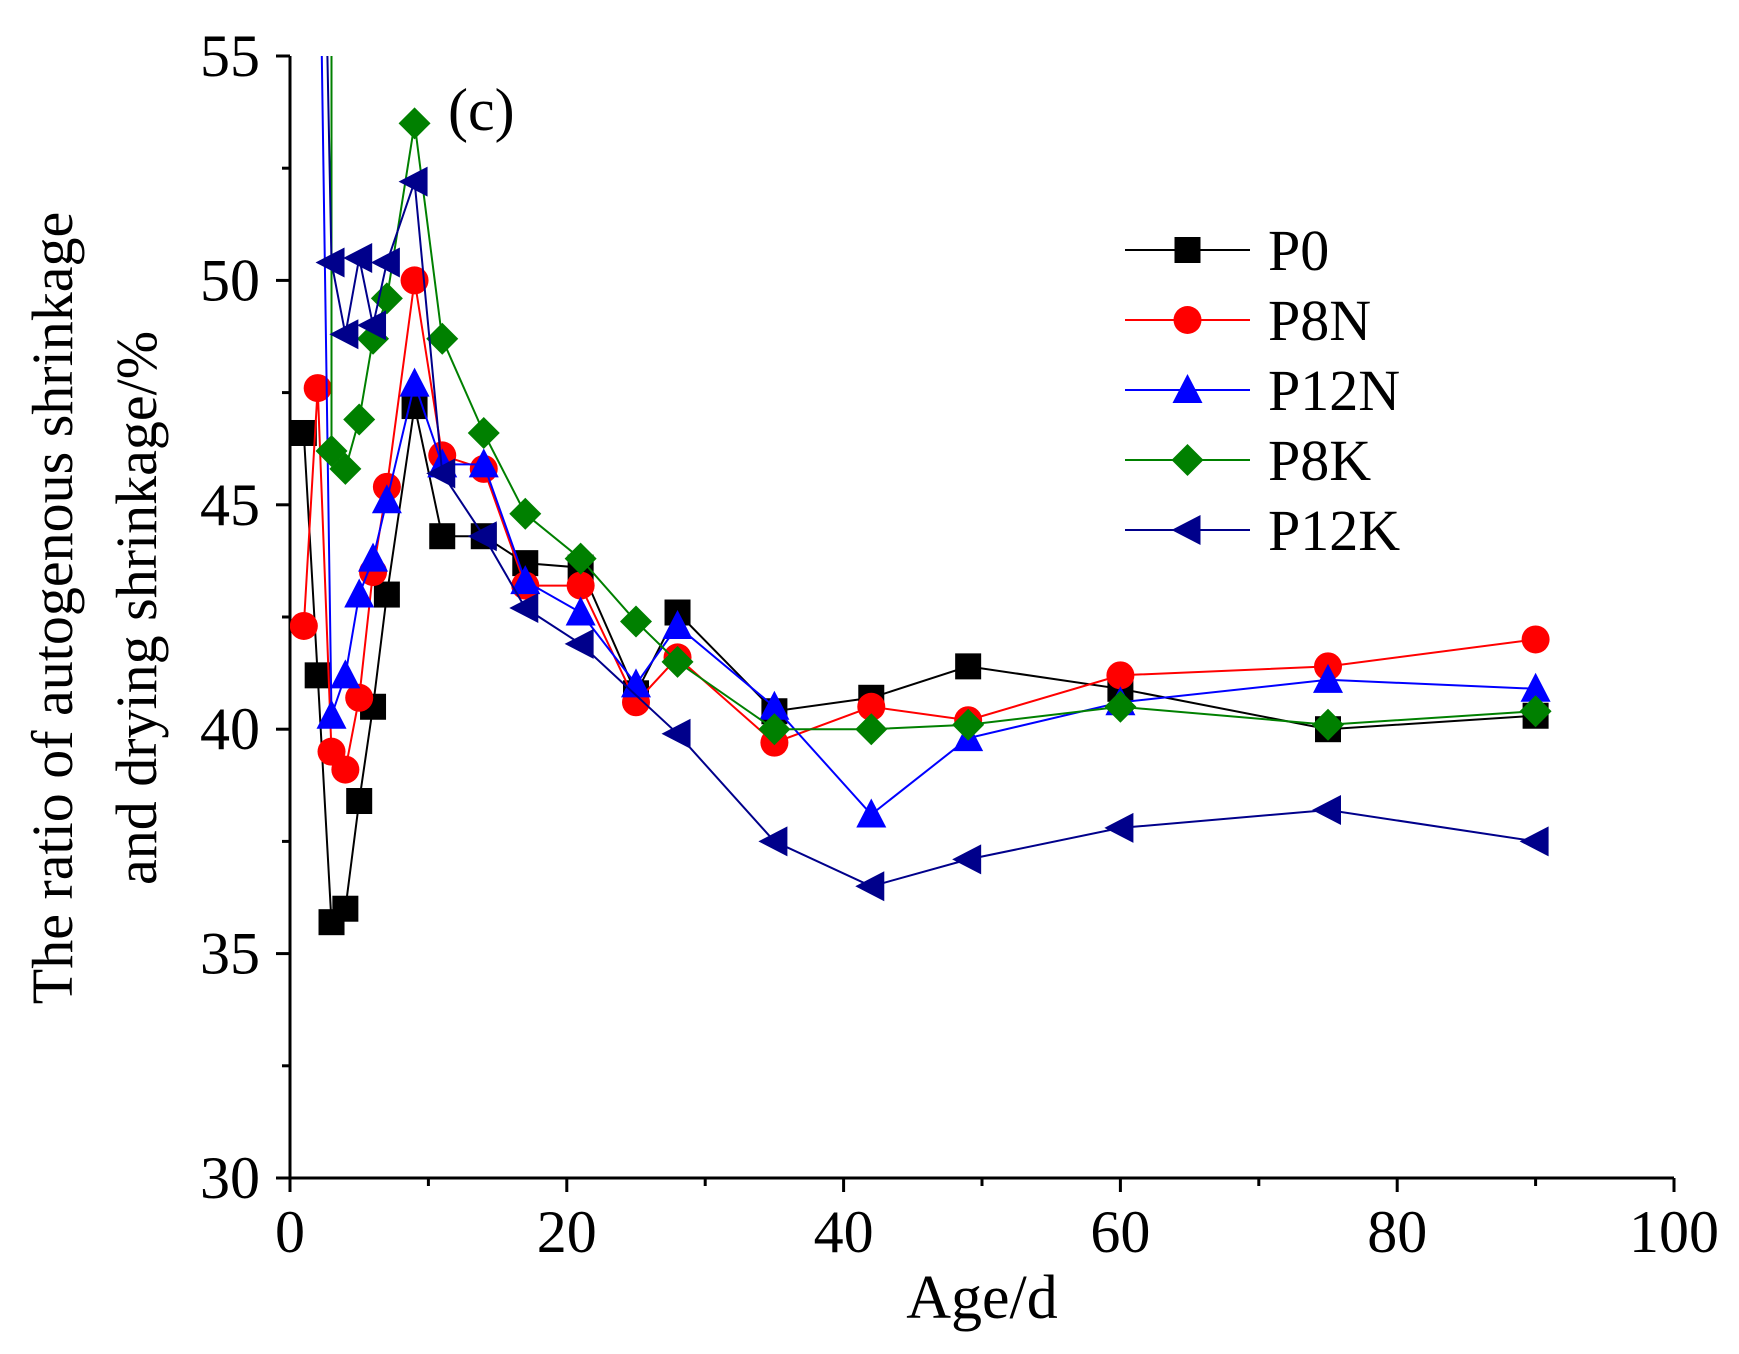 The height and width of the screenshot is (1354, 1739). What do you see at coordinates (1334, 390) in the screenshot?
I see `legend-label-p12n: P12N` at bounding box center [1334, 390].